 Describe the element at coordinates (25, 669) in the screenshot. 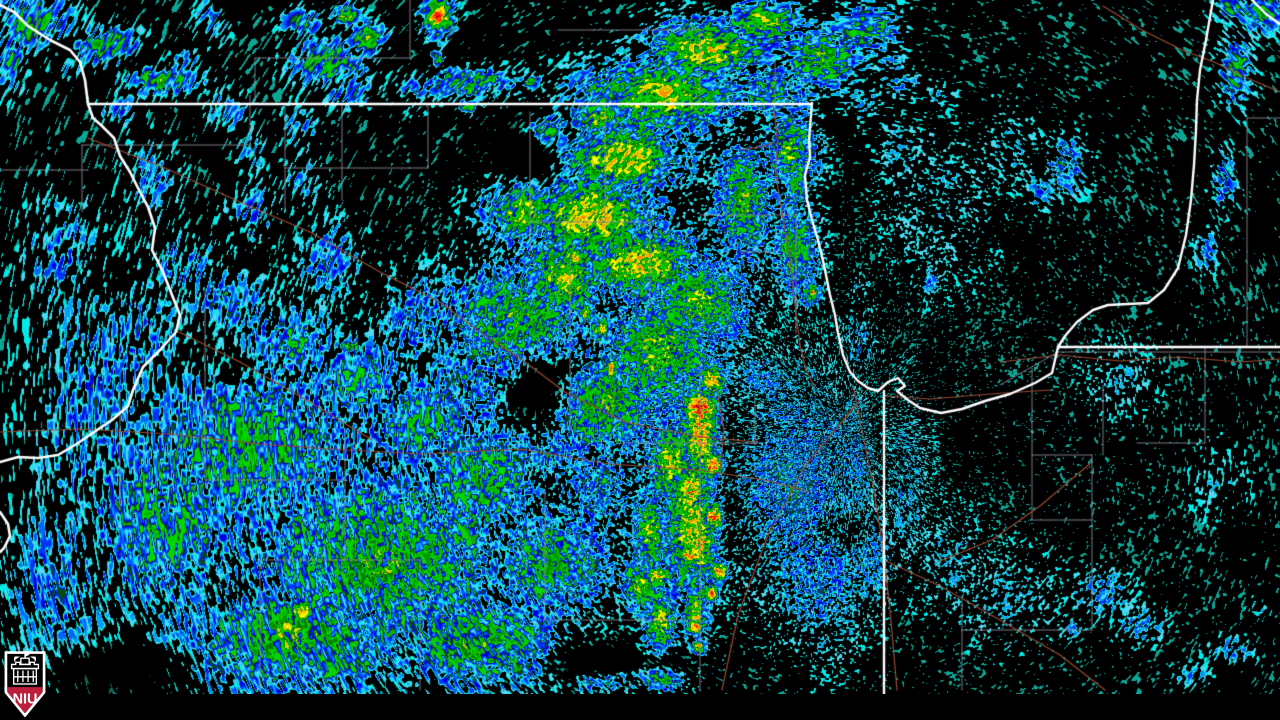

I see `castle-icon` at that location.